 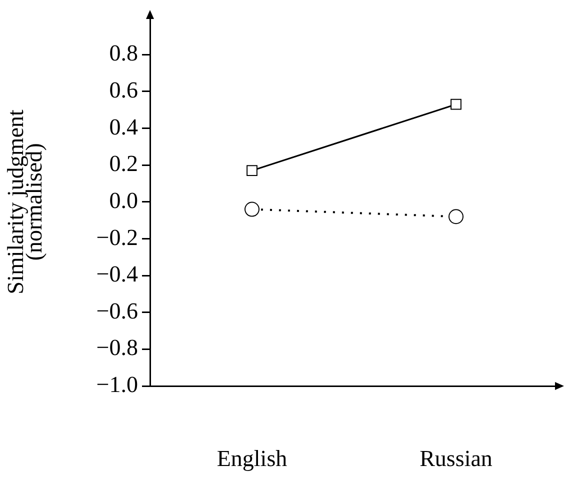 I want to click on y-axis-title: Similarity judgment (normalised), so click(x=25, y=201).